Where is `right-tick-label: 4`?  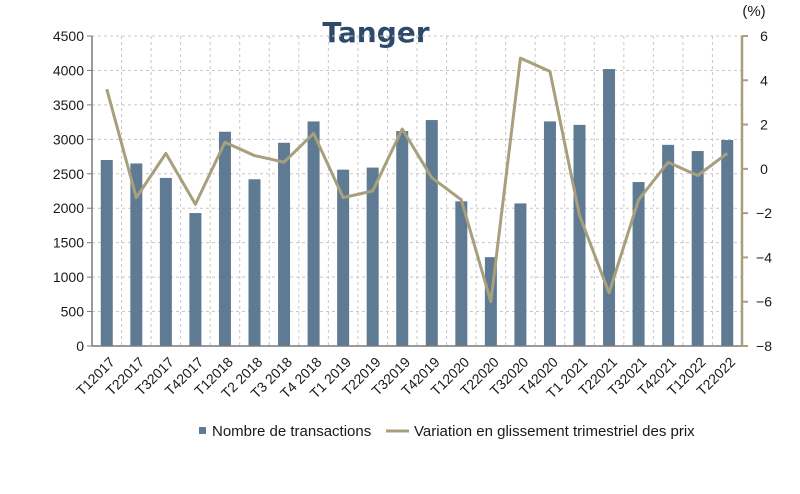 right-tick-label: 4 is located at coordinates (764, 80).